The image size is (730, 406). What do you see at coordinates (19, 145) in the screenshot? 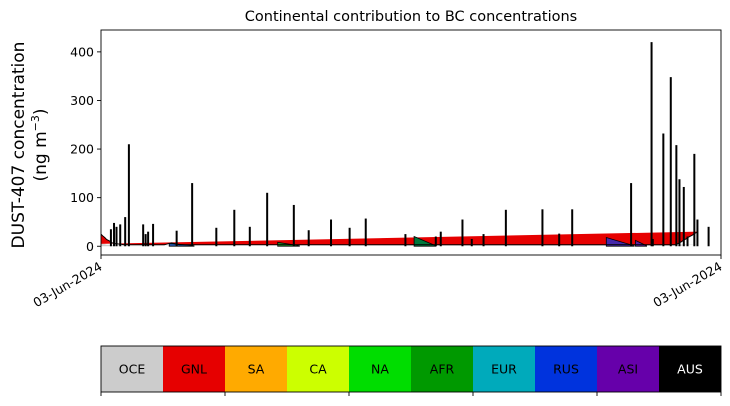
I see `y-axis-label-line1: DUST-407 concentration` at bounding box center [19, 145].